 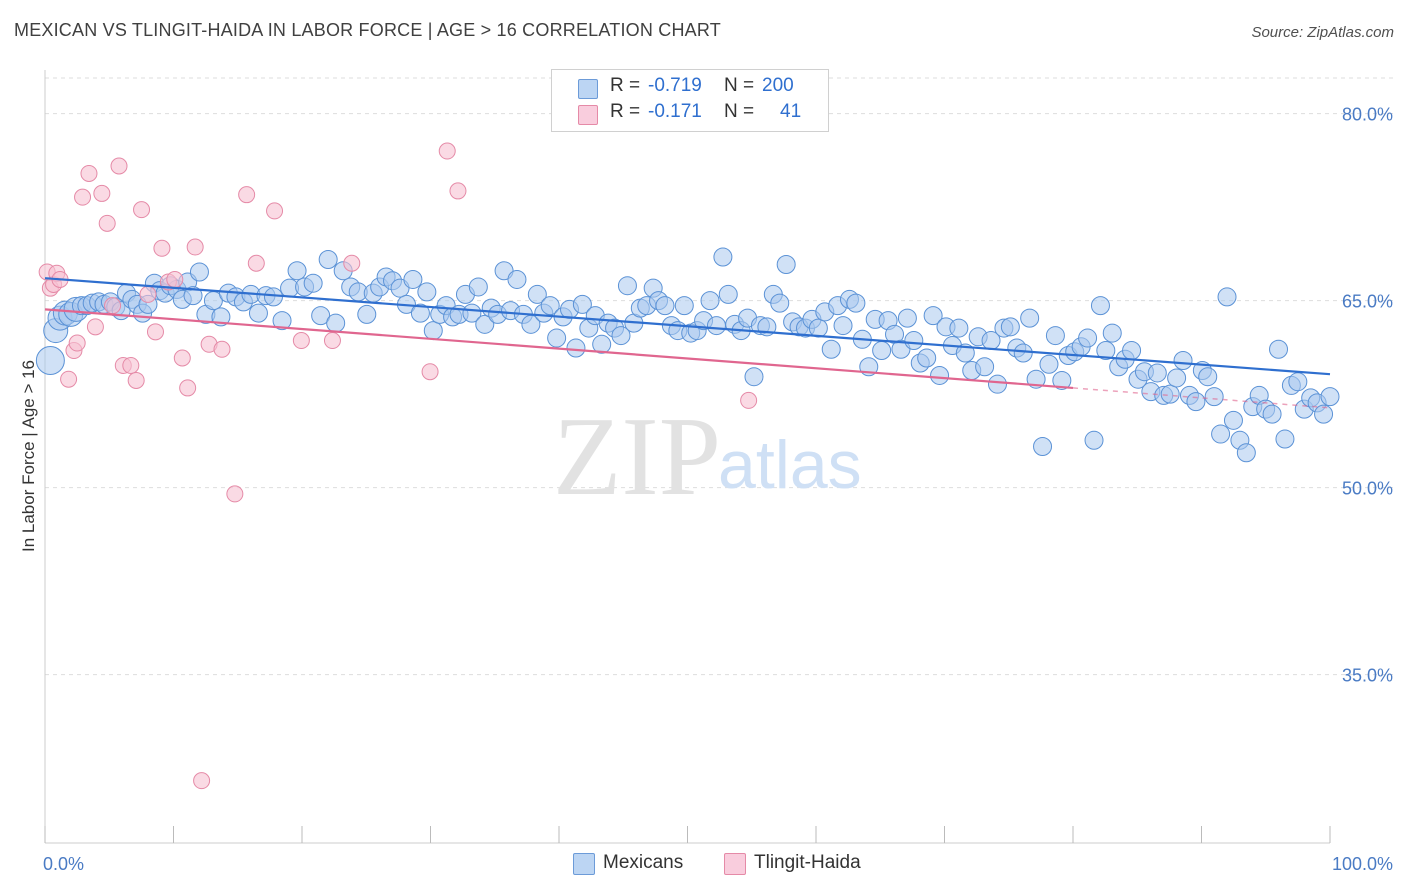 What do you see at coordinates (1367, 676) in the screenshot?
I see `y-tick-label: 35.0%` at bounding box center [1367, 676].